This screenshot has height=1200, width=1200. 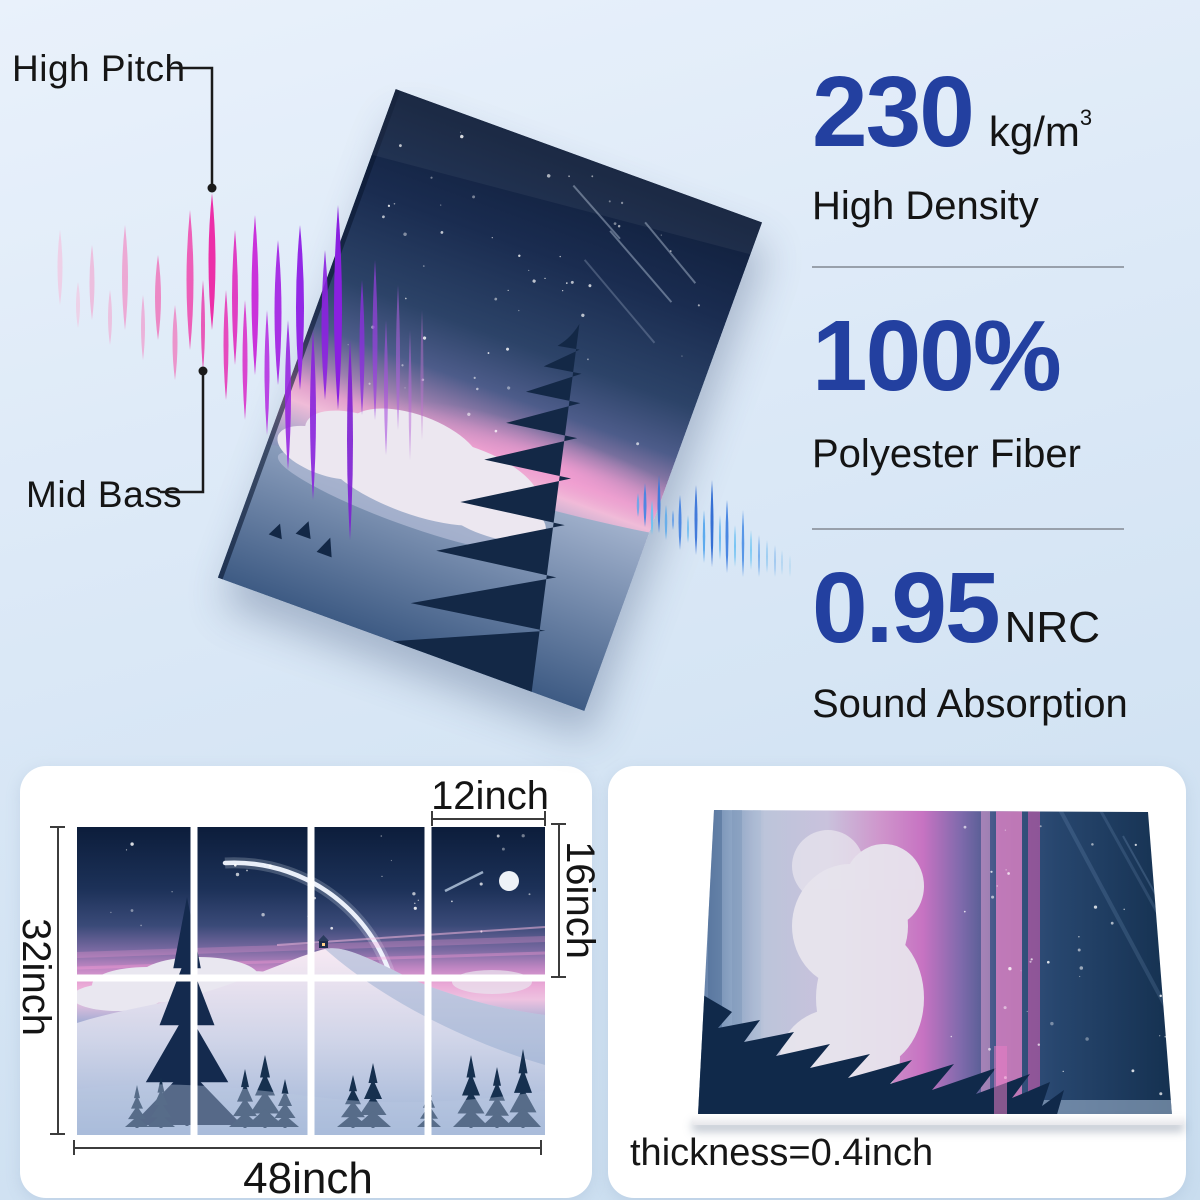 I want to click on nrc-label: Sound Absorption, so click(x=970, y=704).